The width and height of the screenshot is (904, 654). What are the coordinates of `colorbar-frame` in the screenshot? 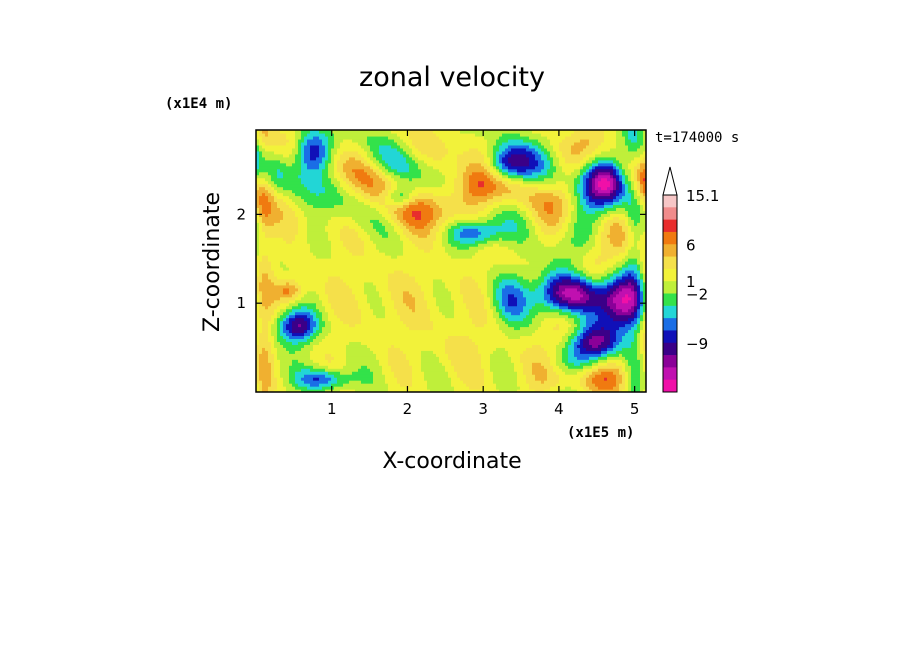 It's located at (670, 293).